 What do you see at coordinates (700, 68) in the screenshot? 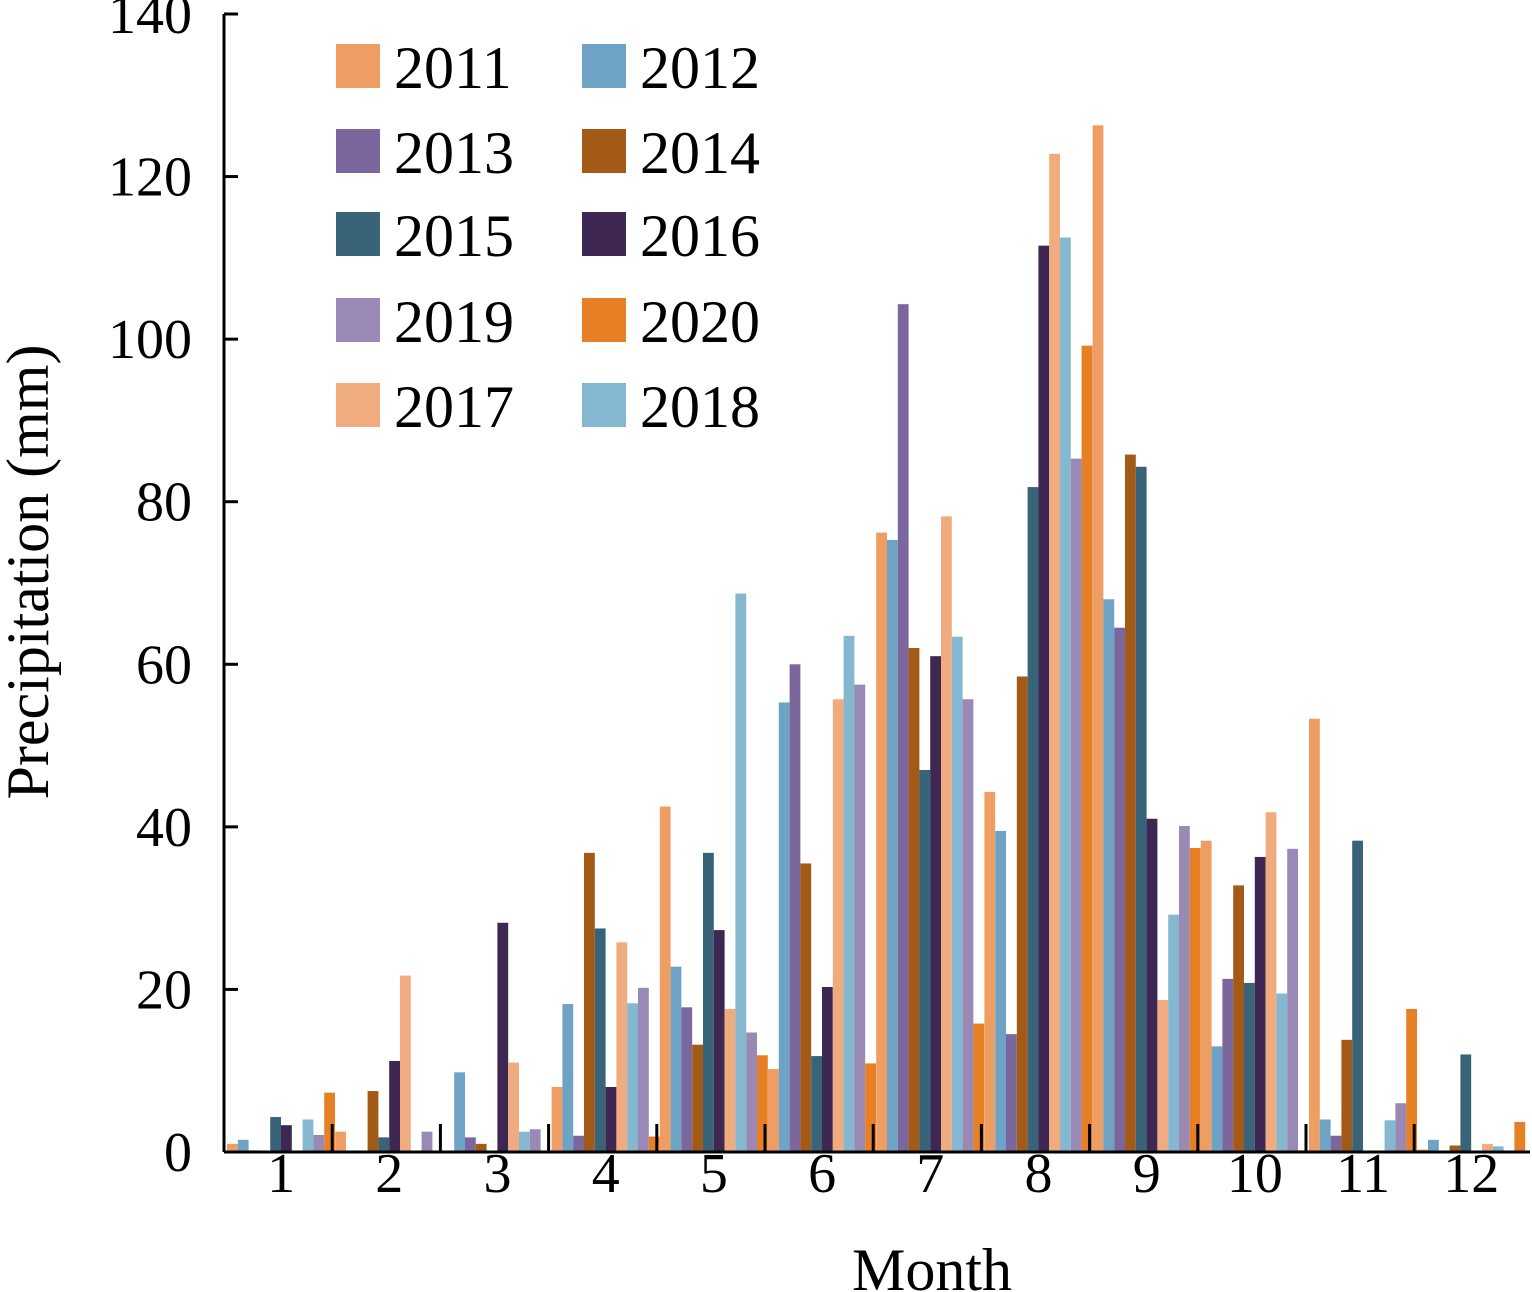
I see `legend-label-2012: 2012` at bounding box center [700, 68].